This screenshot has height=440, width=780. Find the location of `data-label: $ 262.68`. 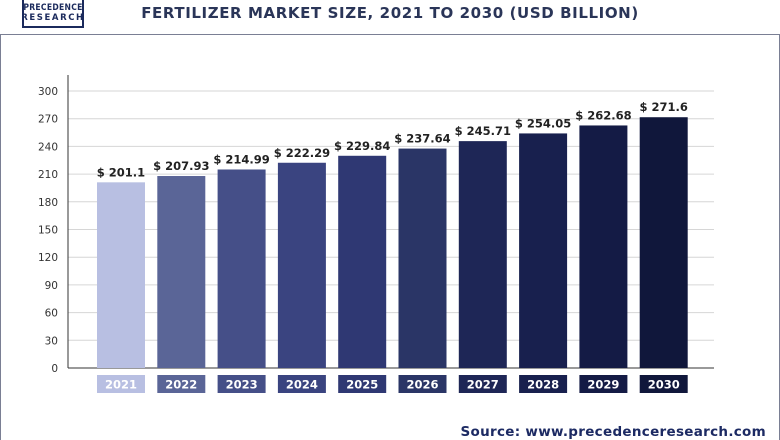

data-label: $ 262.68 is located at coordinates (603, 115).